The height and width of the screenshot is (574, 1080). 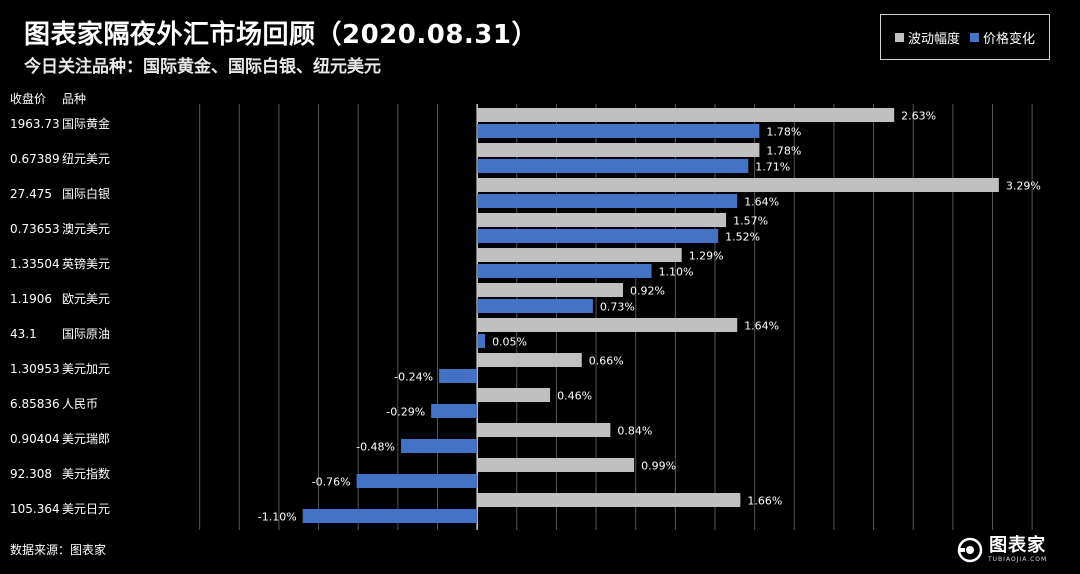 I want to click on logo-url: TUBIAOJIA.COM, so click(x=1018, y=559).